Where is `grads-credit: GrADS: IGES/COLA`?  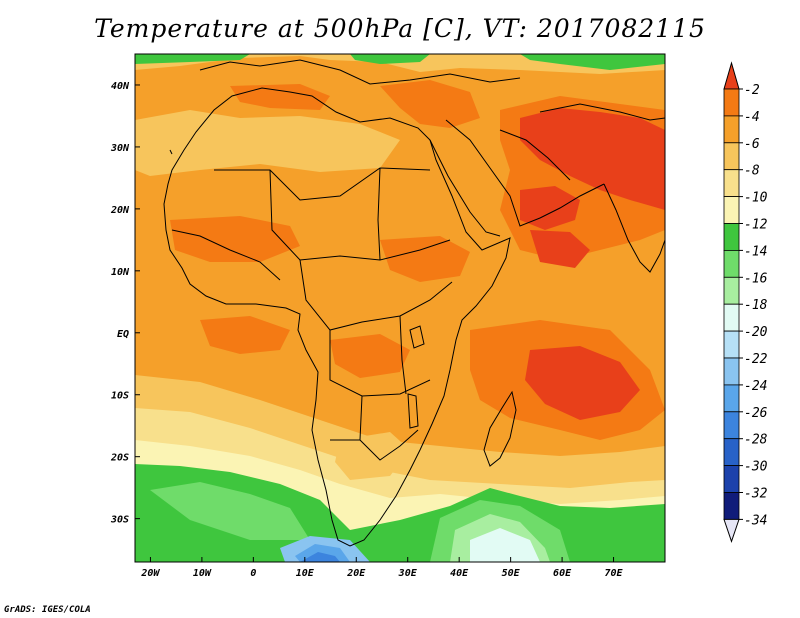 grads-credit: GrADS: IGES/COLA is located at coordinates (47, 610).